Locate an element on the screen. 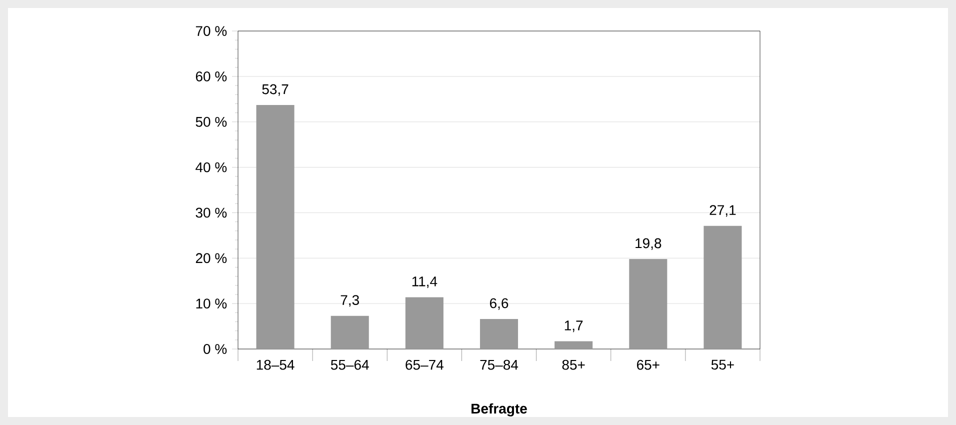 The width and height of the screenshot is (956, 425). data-label: 19,8 is located at coordinates (649, 244).